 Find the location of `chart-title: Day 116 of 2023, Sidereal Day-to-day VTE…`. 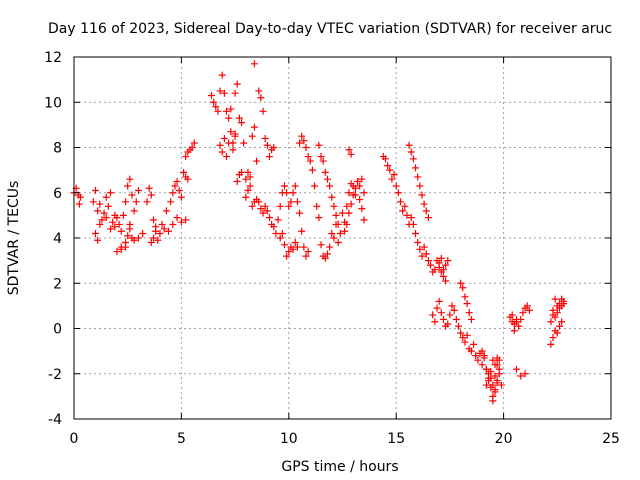

chart-title: Day 116 of 2023, Sidereal Day-to-day VTE… is located at coordinates (330, 29).